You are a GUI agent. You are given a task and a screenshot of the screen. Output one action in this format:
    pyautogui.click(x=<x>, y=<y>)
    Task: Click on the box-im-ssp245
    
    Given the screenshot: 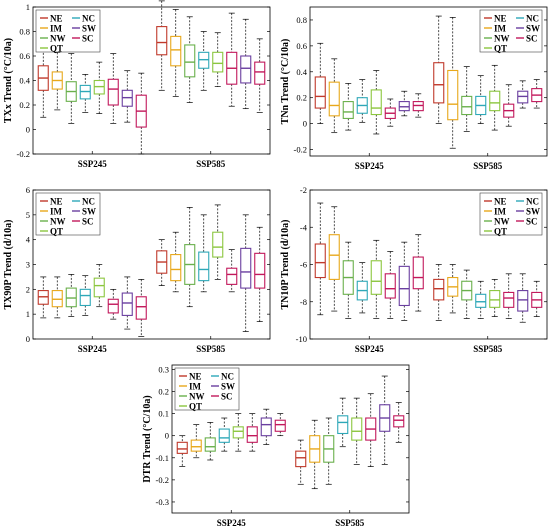 What is the action you would take?
    pyautogui.click(x=57, y=297)
    